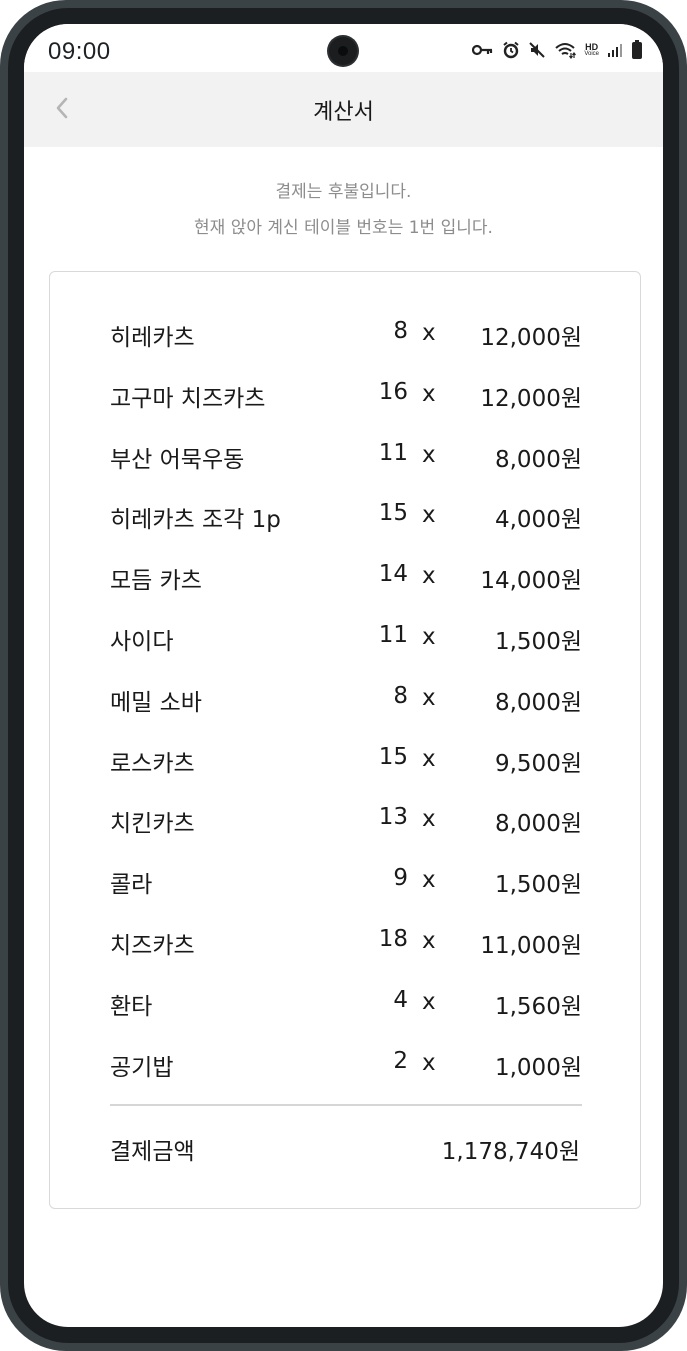  Describe the element at coordinates (538, 520) in the screenshot. I see `item-price: 4,000원` at that location.